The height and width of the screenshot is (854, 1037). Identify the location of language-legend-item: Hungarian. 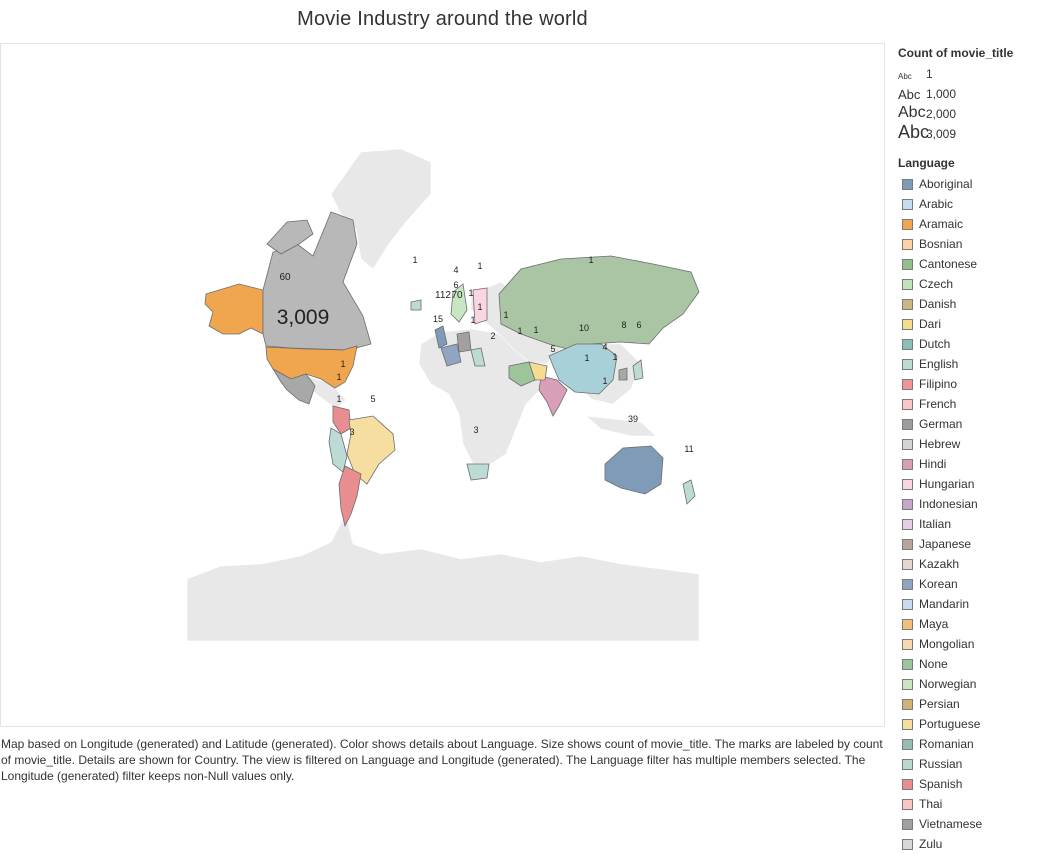
(967, 484).